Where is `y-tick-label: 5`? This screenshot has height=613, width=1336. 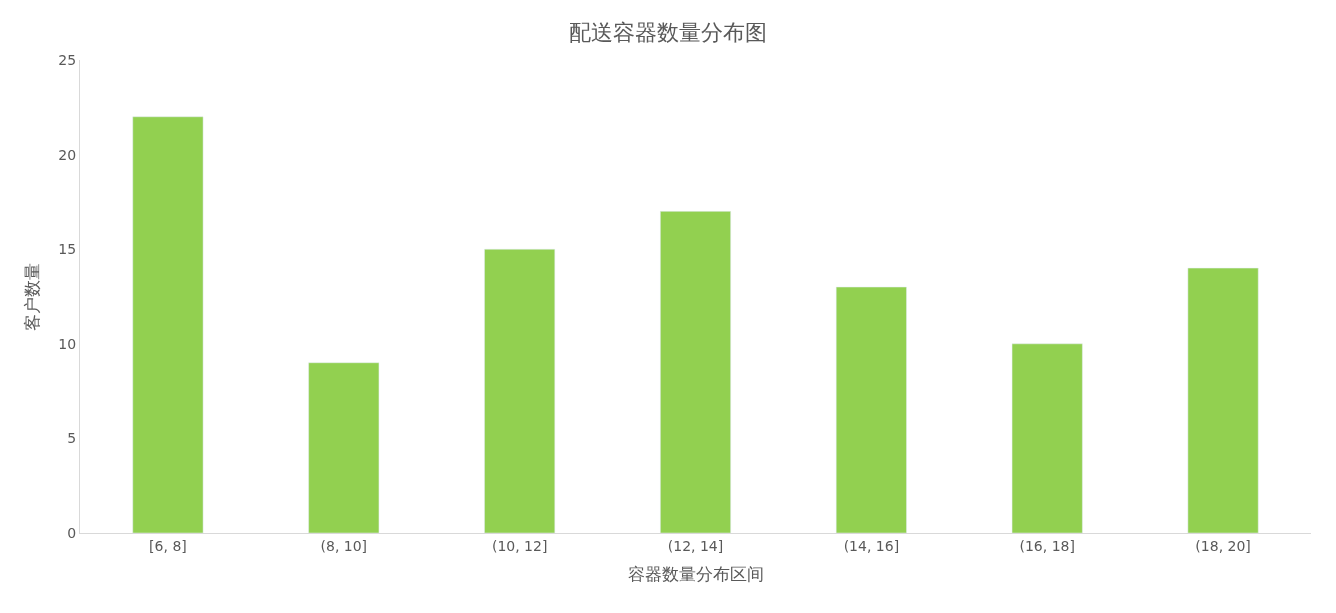 y-tick-label: 5 is located at coordinates (72, 438).